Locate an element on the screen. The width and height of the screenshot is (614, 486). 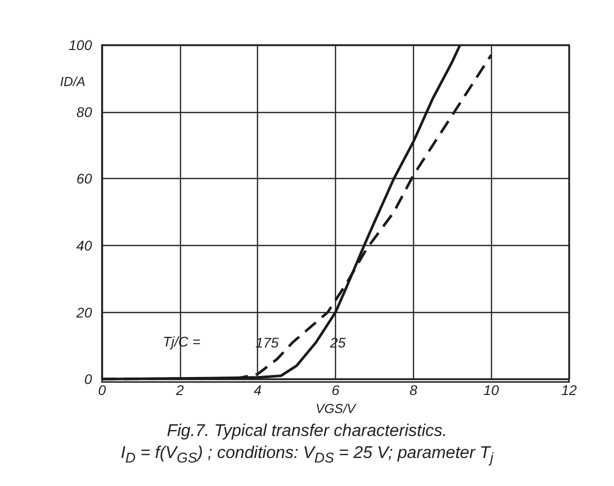
text: I$_{D}$ = f(V$_{GS}$) ; conditions: V$_{DS}$ = 25 V; parameter T$_{j}$ is located at coordinates (307, 455).